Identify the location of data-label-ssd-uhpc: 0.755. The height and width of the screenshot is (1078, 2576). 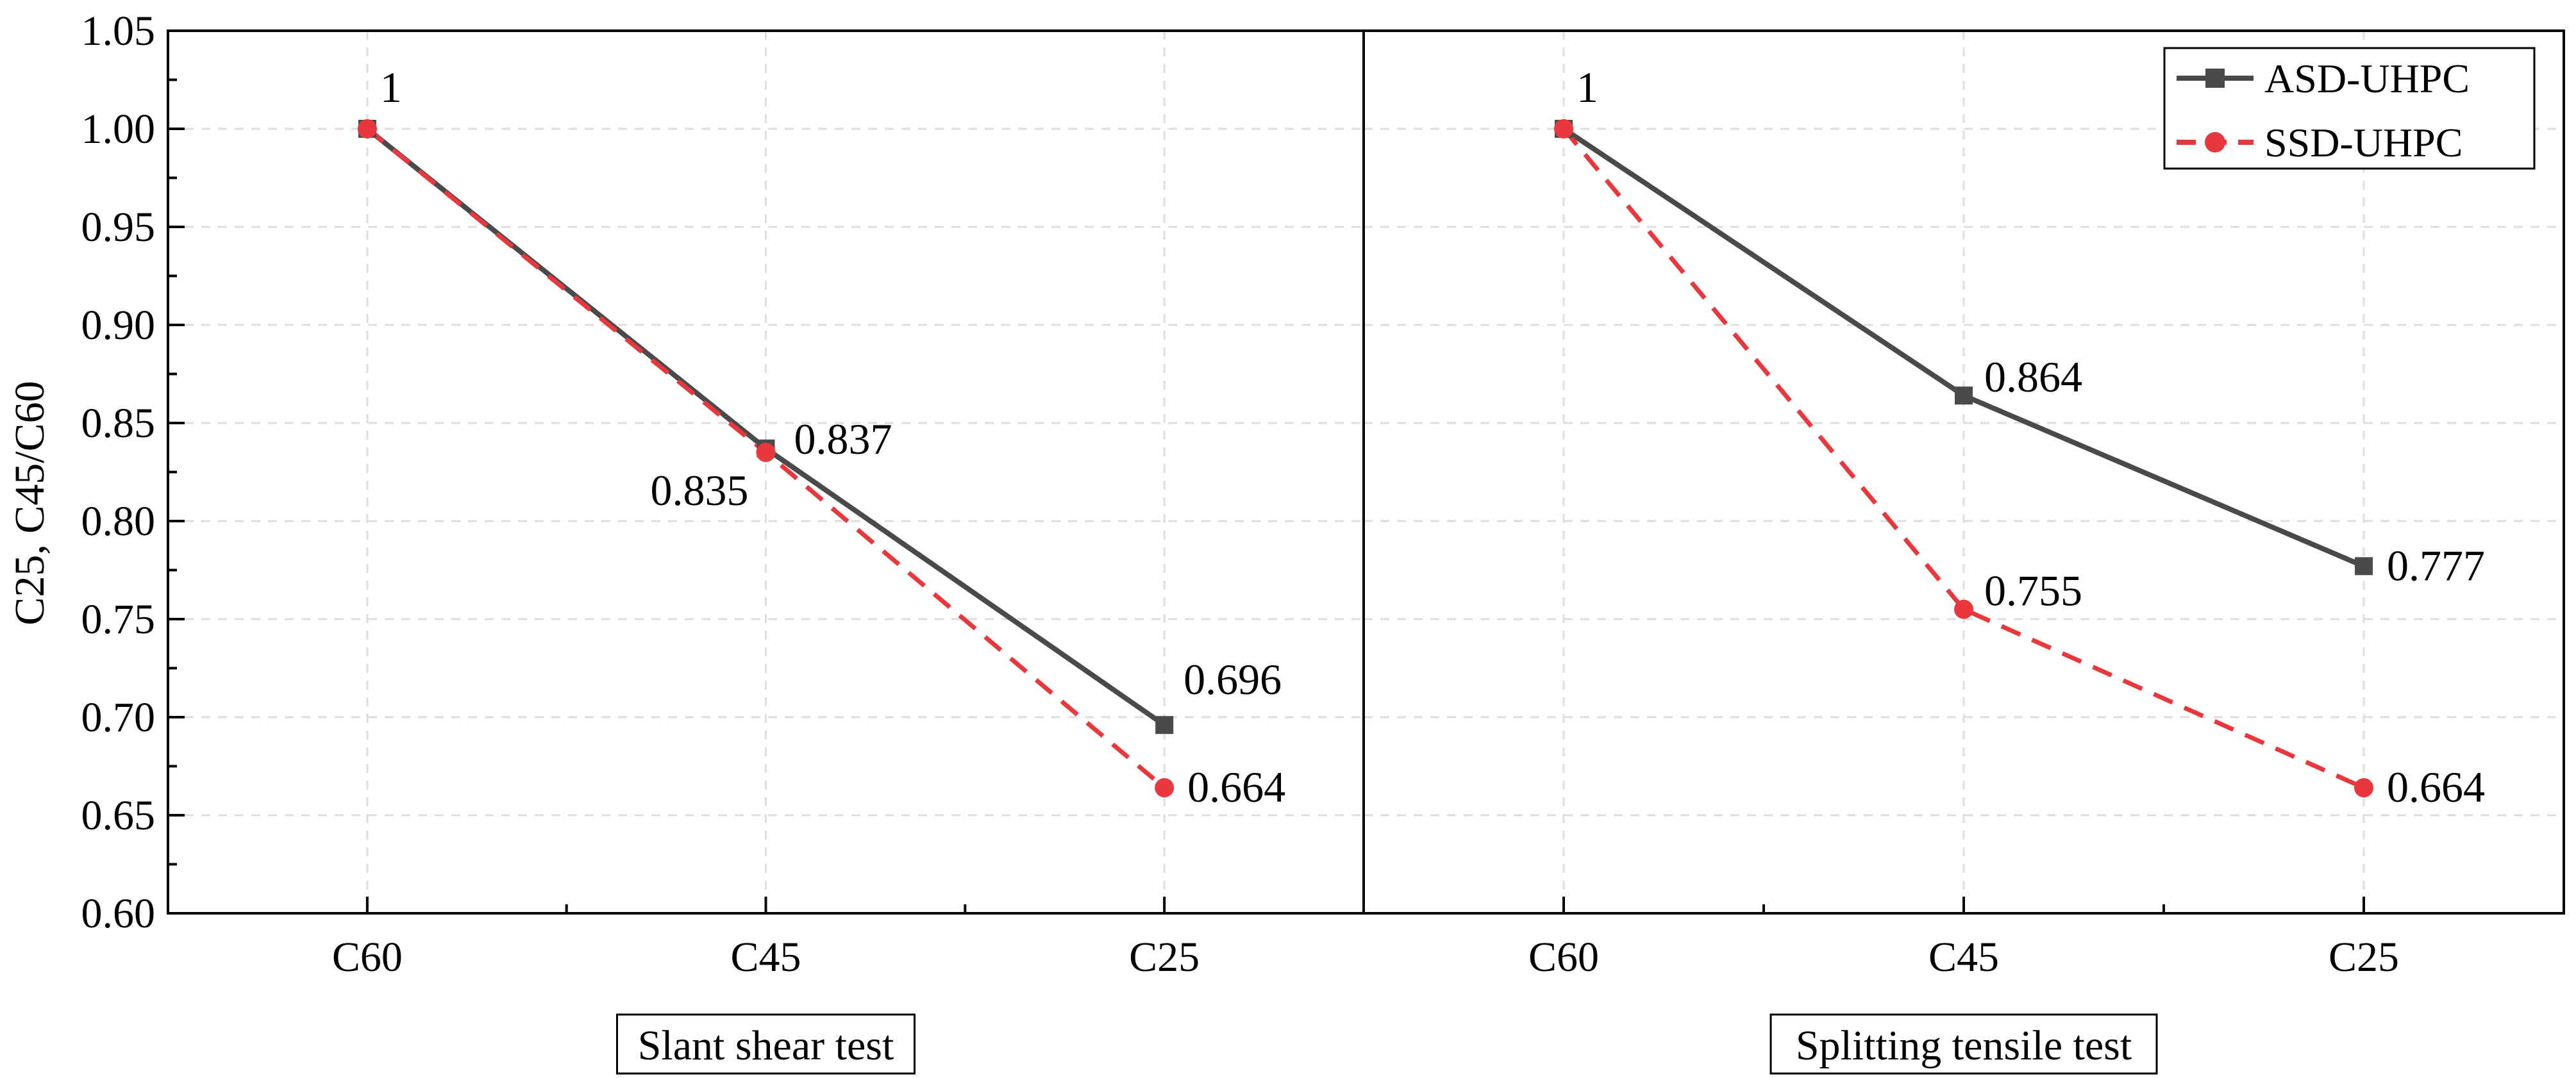
(2033, 591).